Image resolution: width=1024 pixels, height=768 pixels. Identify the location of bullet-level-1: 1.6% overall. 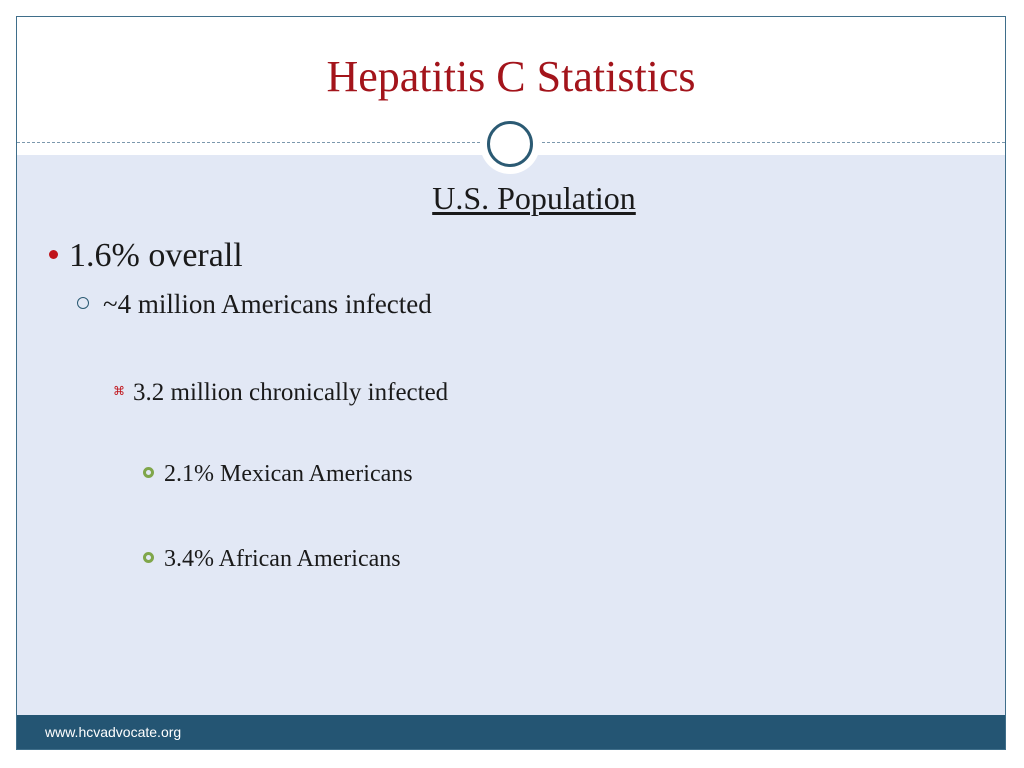
(146, 256).